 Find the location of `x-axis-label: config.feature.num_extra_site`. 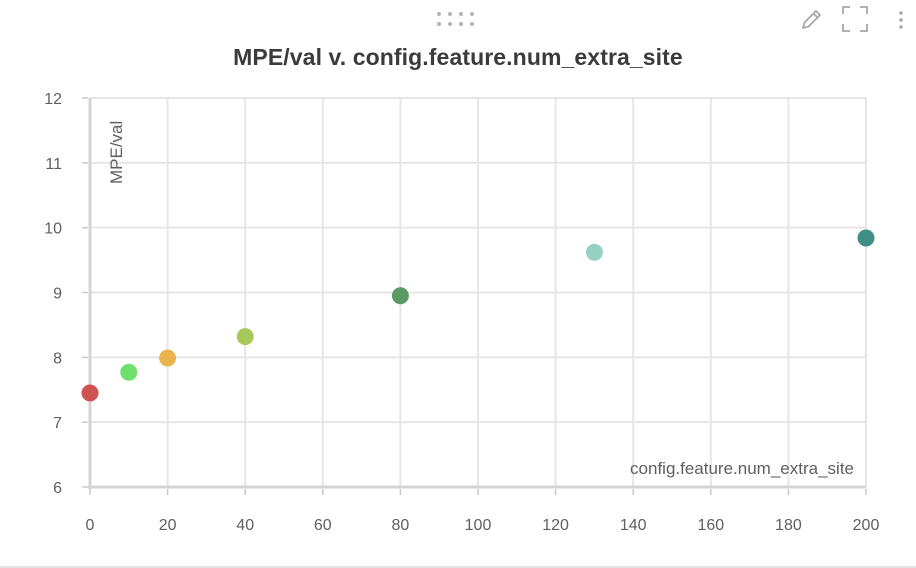

x-axis-label: config.feature.num_extra_site is located at coordinates (742, 468).